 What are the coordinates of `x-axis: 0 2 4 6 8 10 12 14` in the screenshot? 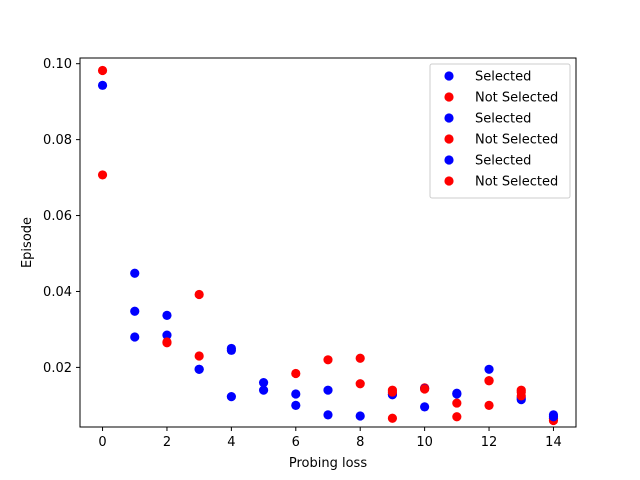 It's located at (330, 438).